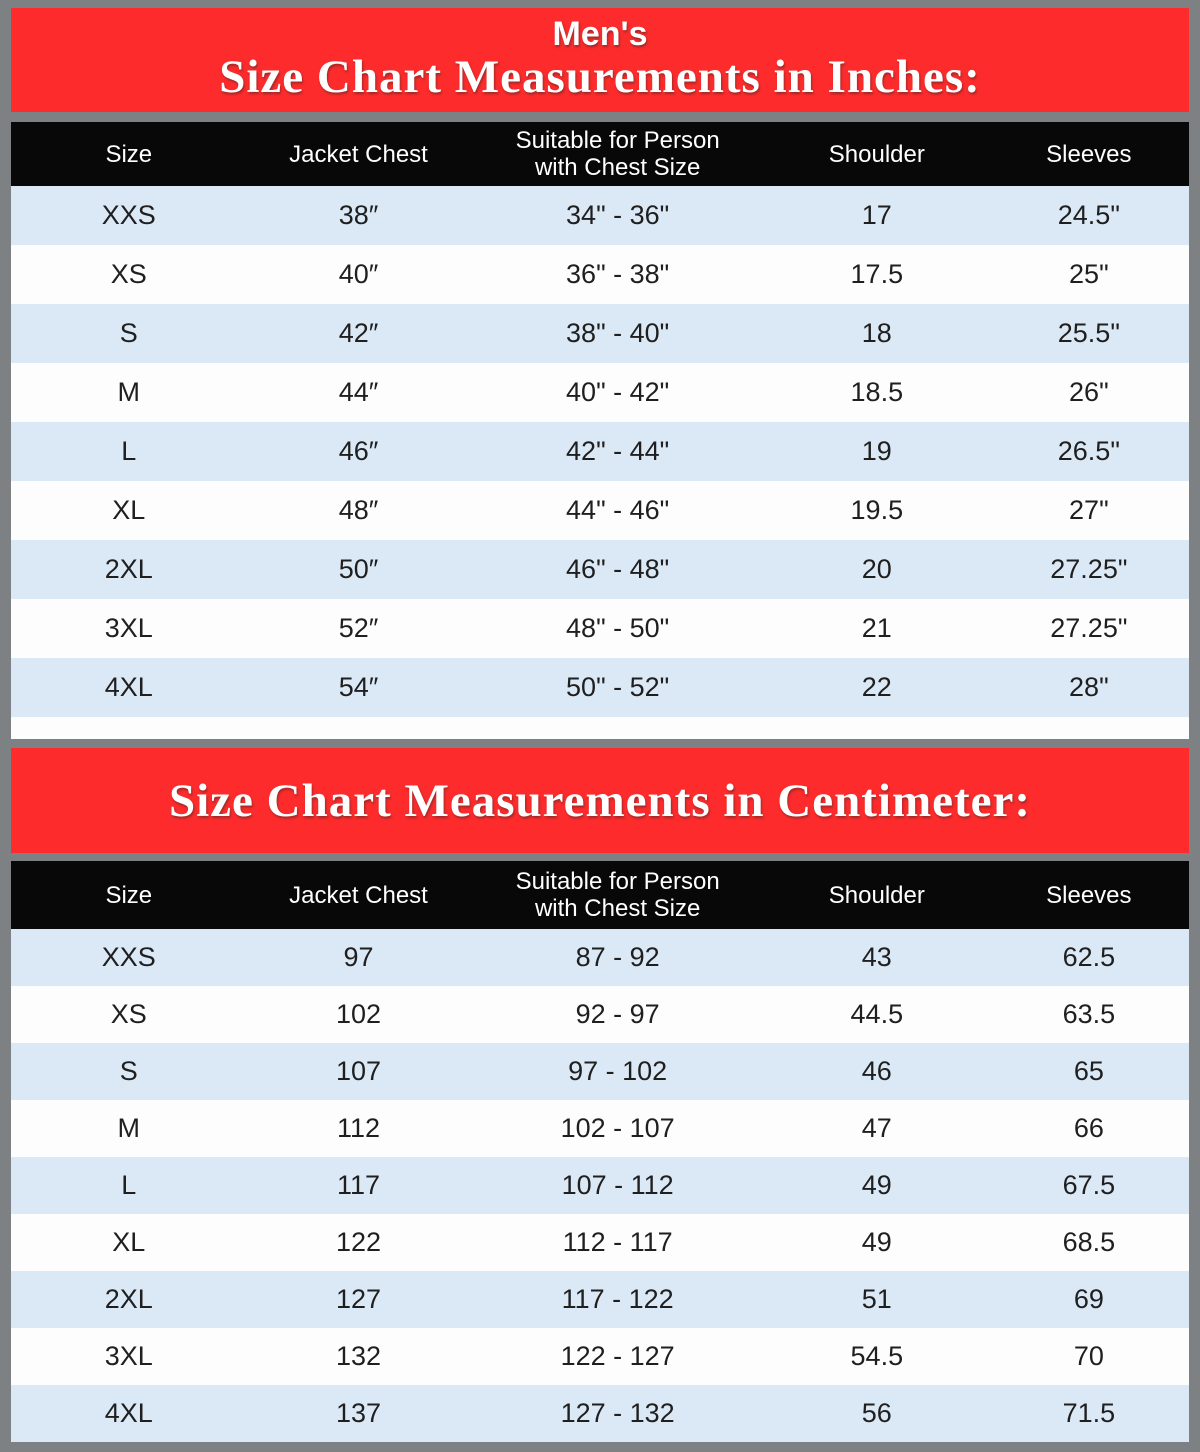 This screenshot has height=1452, width=1200. I want to click on cell-sleeves: 26.5", so click(1088, 451).